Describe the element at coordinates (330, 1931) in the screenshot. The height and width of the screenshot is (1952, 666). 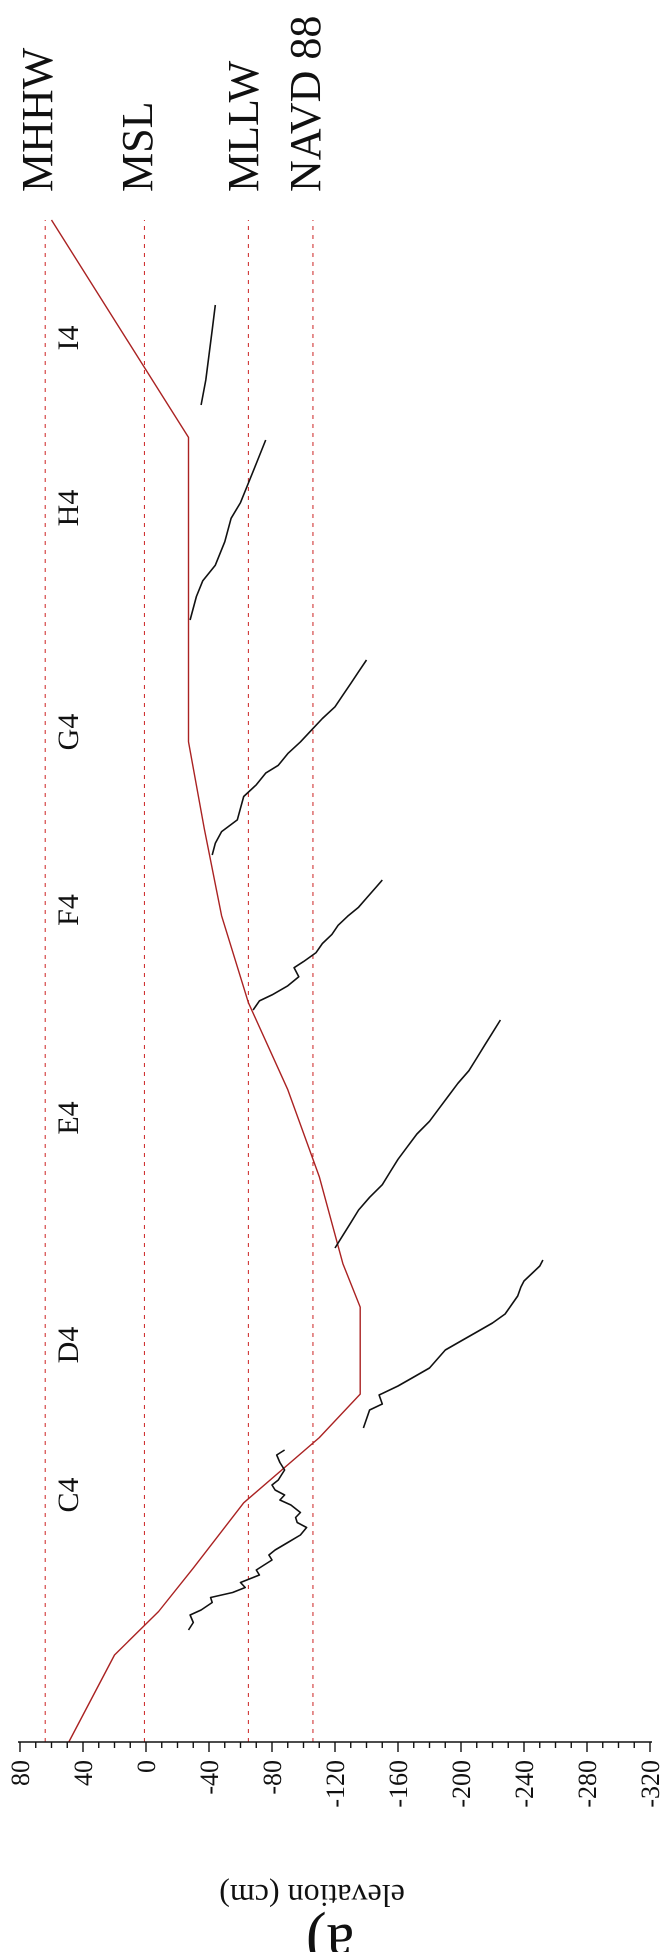
I see `panel-label: a)` at that location.